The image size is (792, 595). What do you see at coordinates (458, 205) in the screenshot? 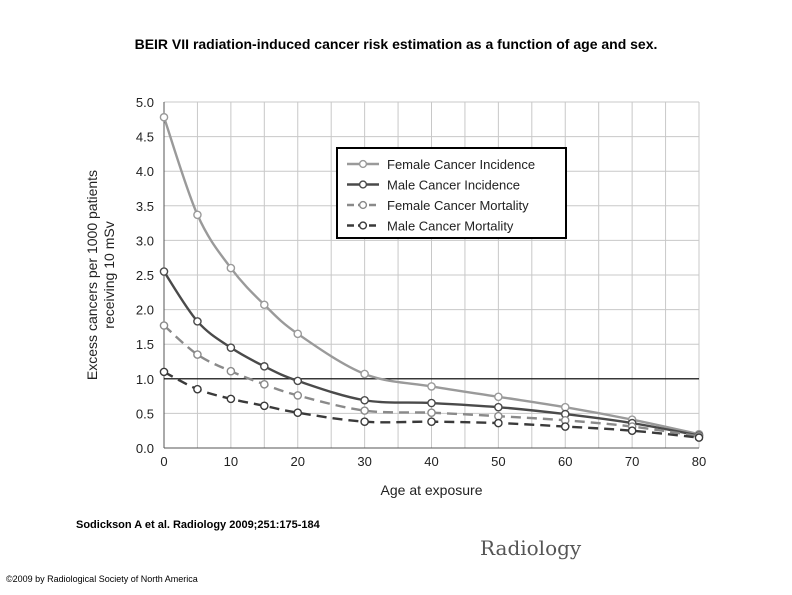
I see `legend-label: Female Cancer Mortality` at bounding box center [458, 205].